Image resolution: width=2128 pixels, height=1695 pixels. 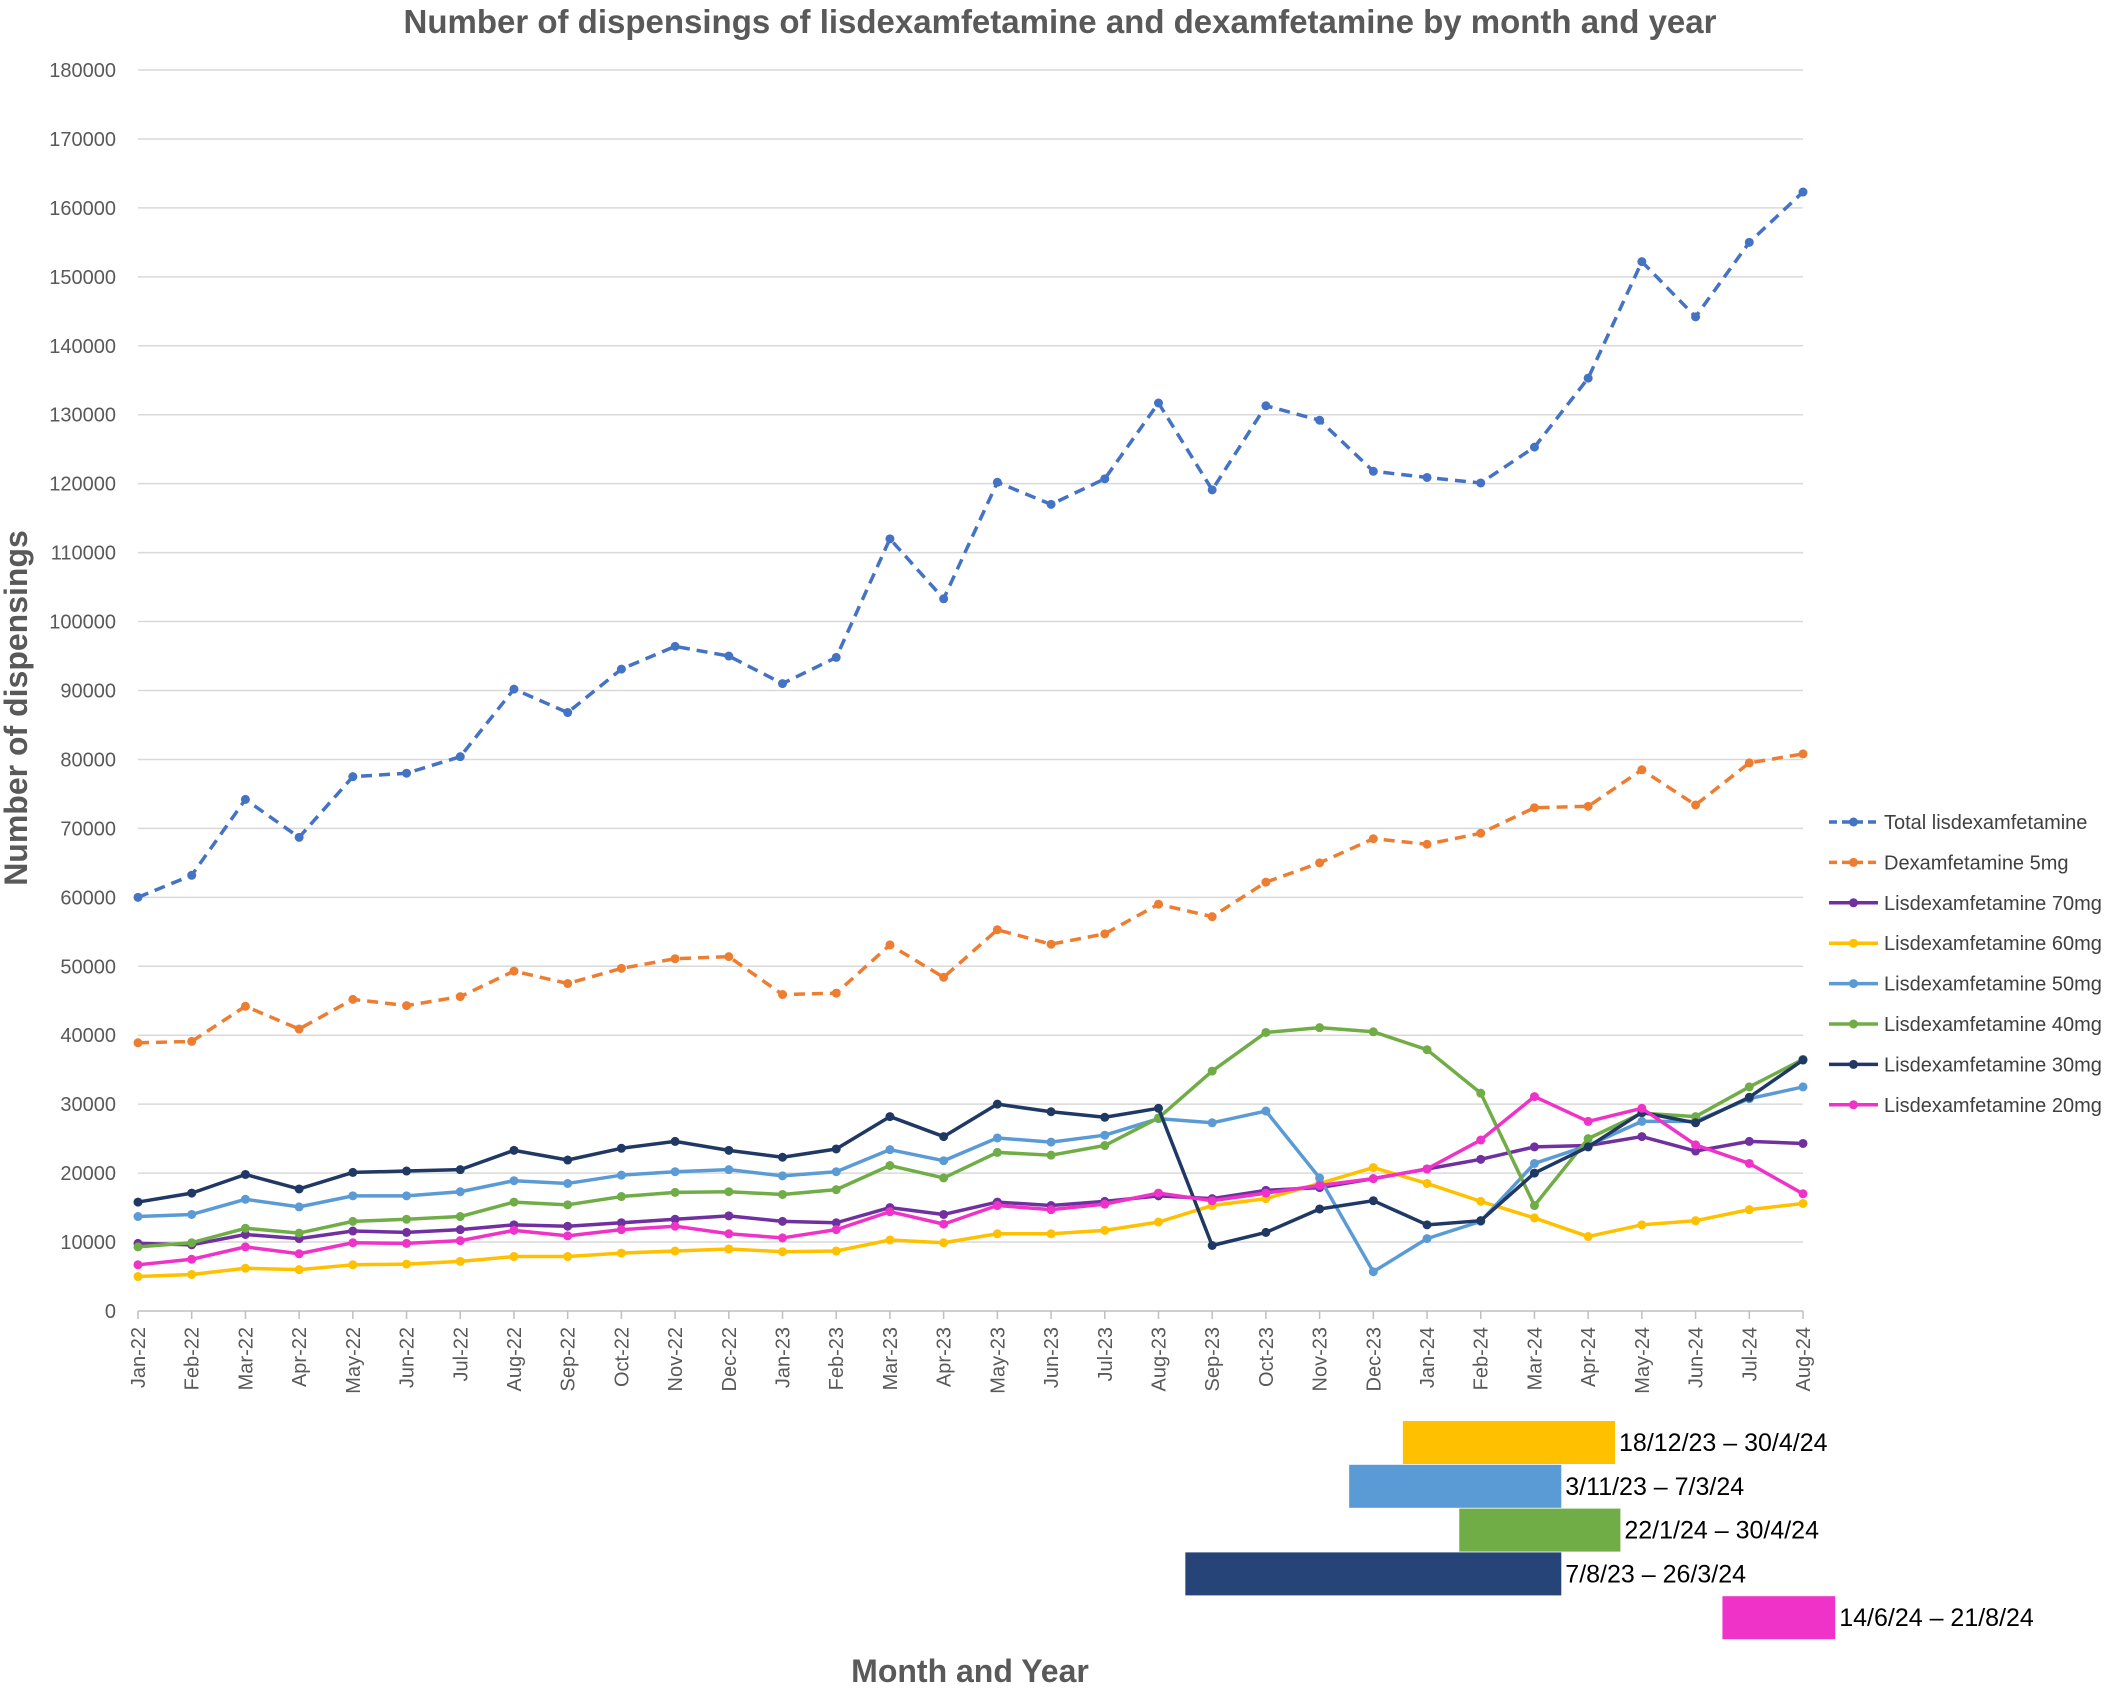 I want to click on legend-label: Lisdexamfetamine 50mg, so click(x=1993, y=985).